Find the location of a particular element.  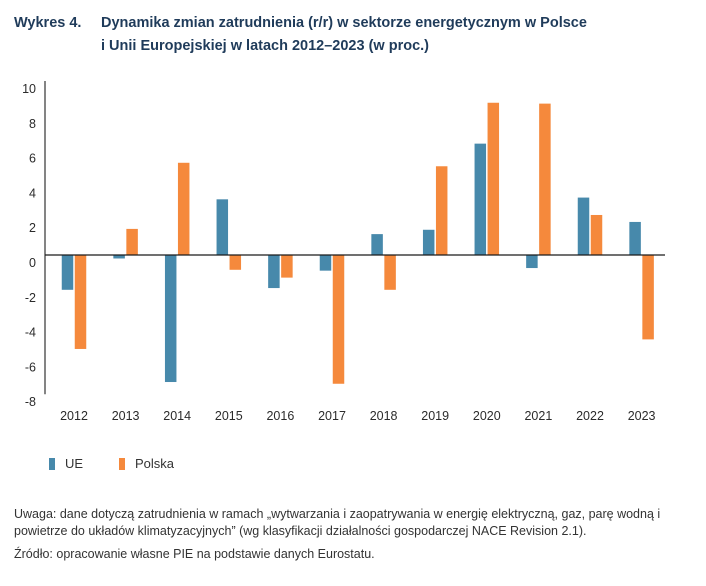

x-tick-label: 2012 is located at coordinates (74, 416).